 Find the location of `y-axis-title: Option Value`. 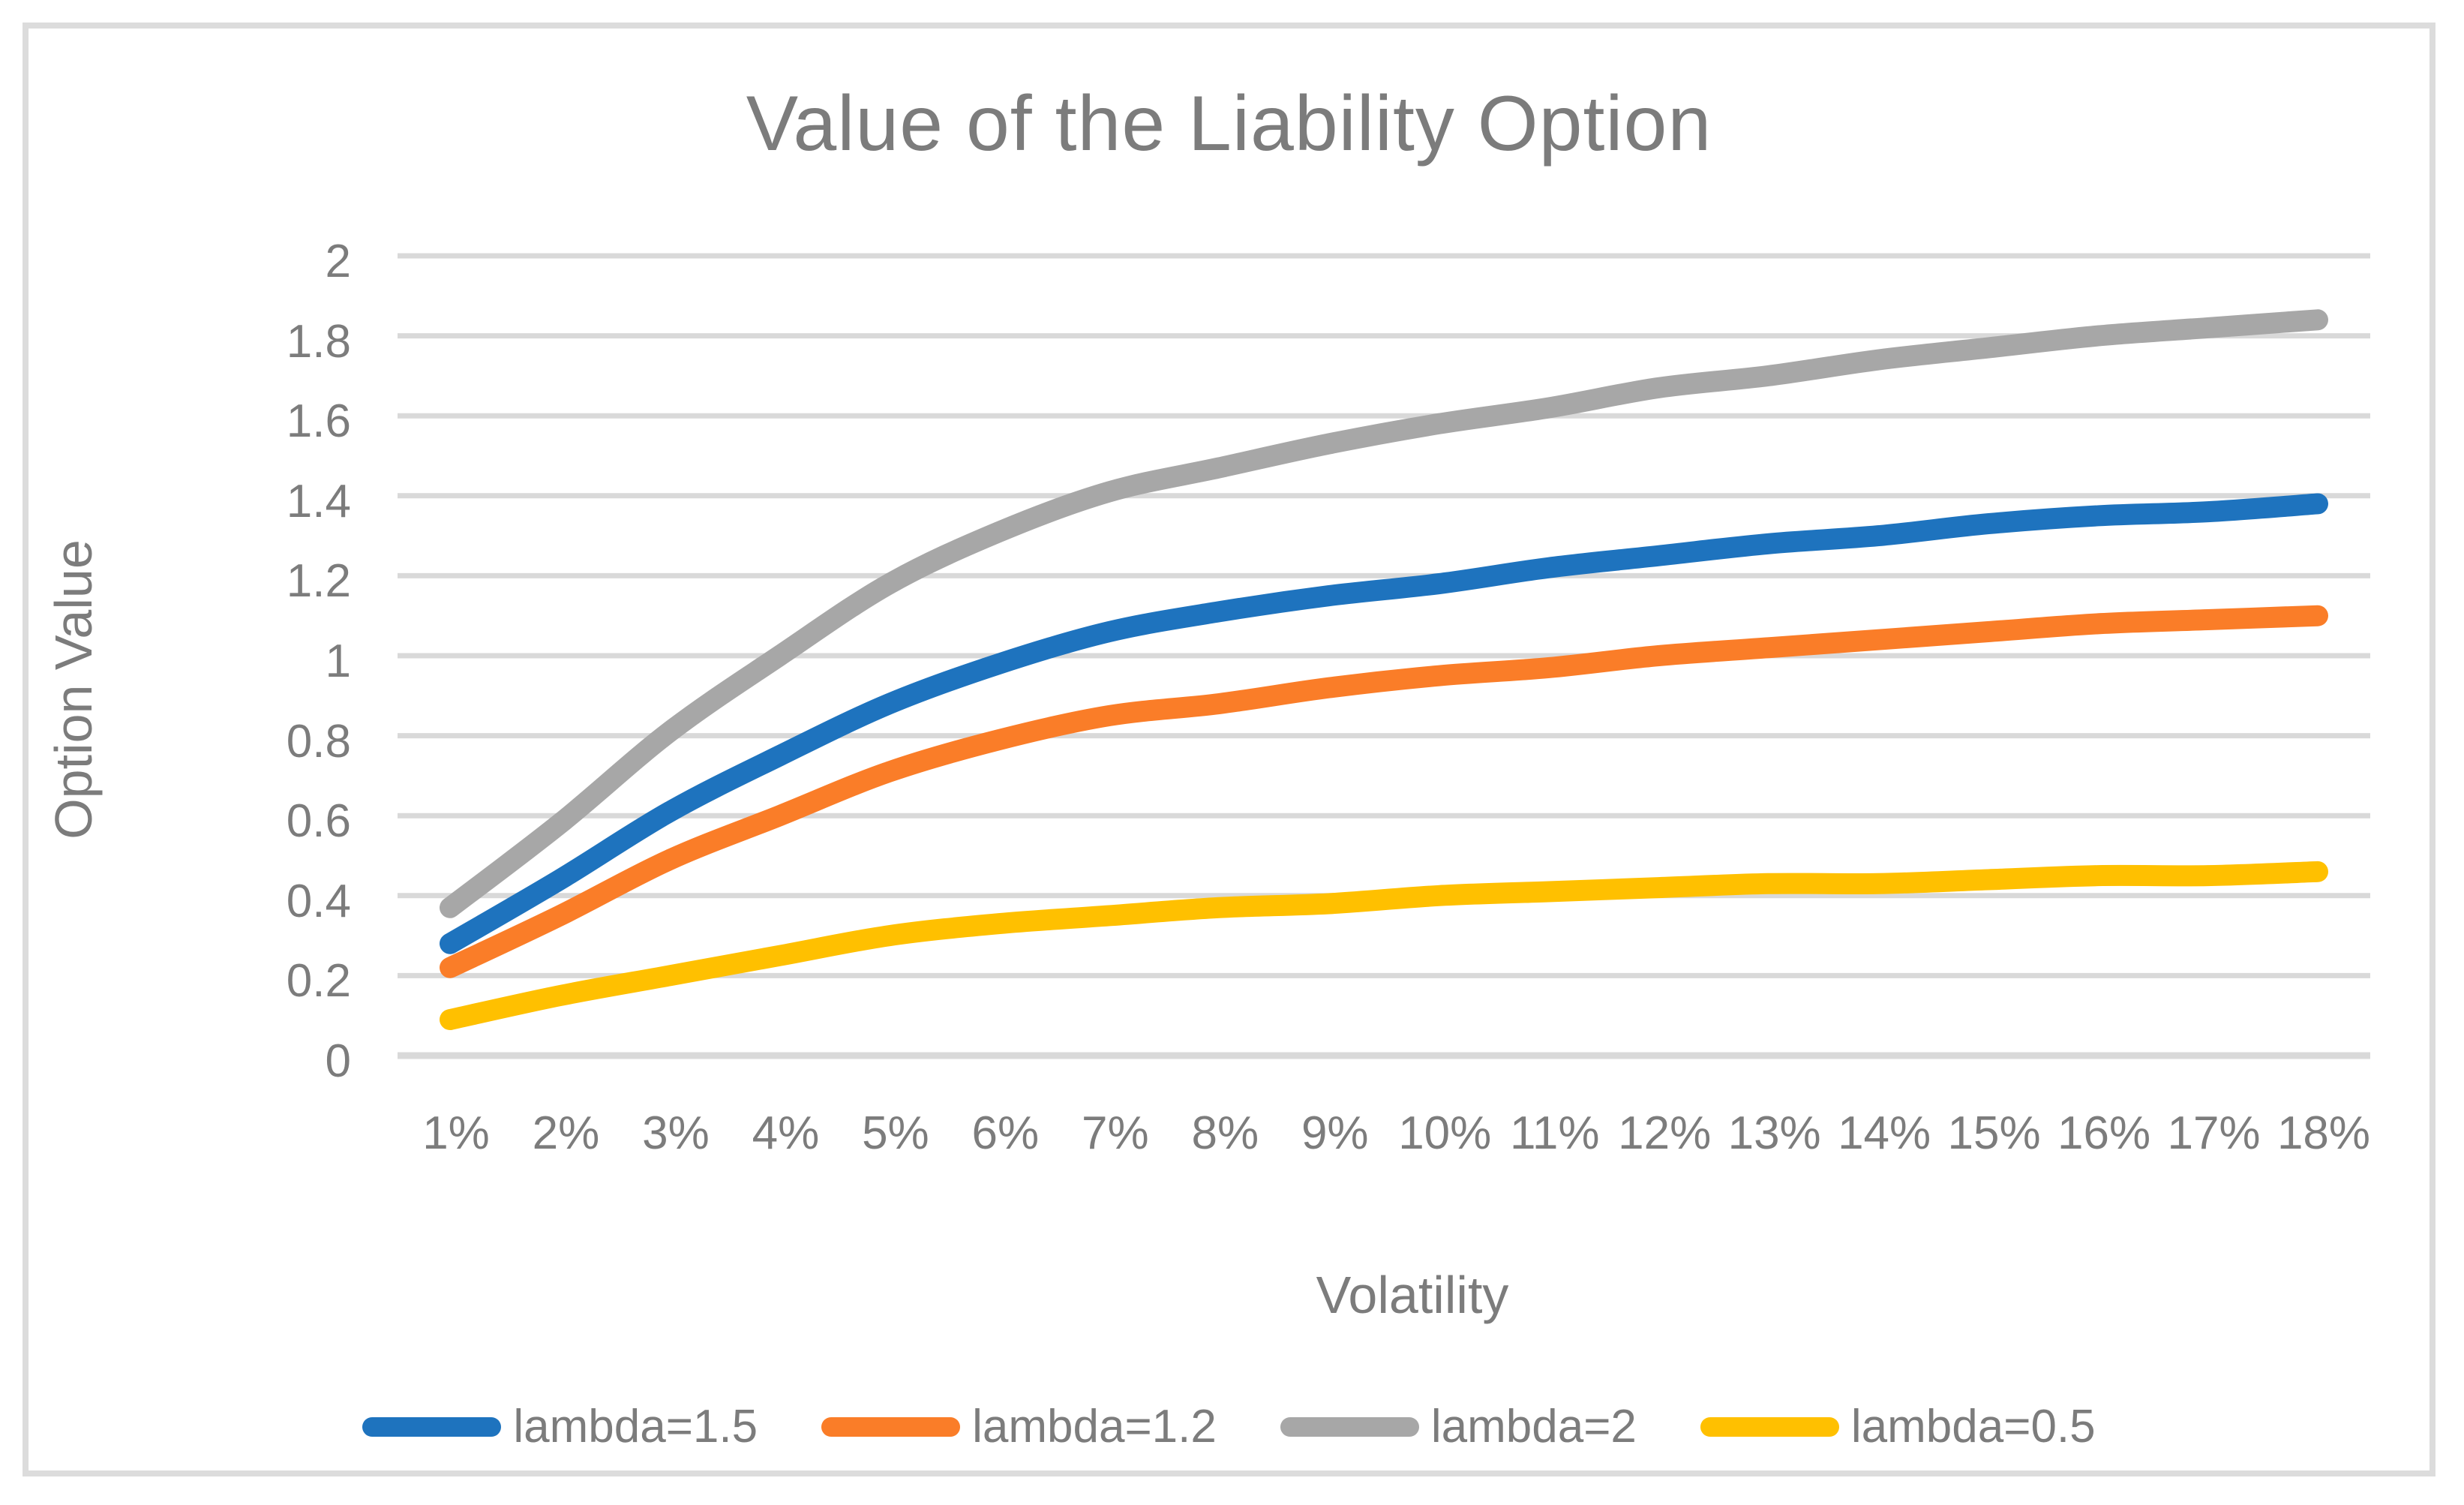

y-axis-title: Option Value is located at coordinates (73, 689).